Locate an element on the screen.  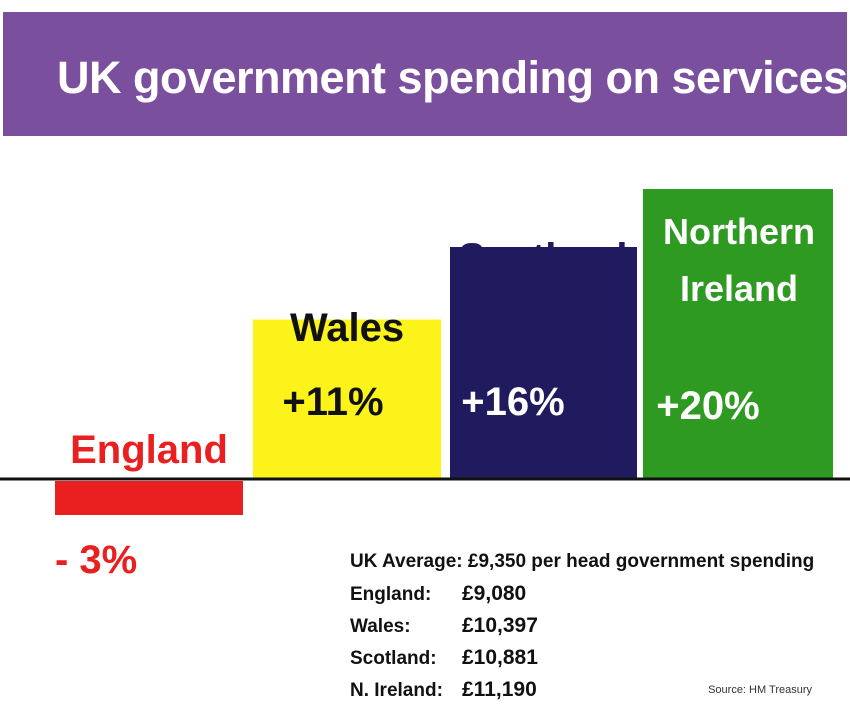
value-label-scotland: +16% is located at coordinates (512, 402).